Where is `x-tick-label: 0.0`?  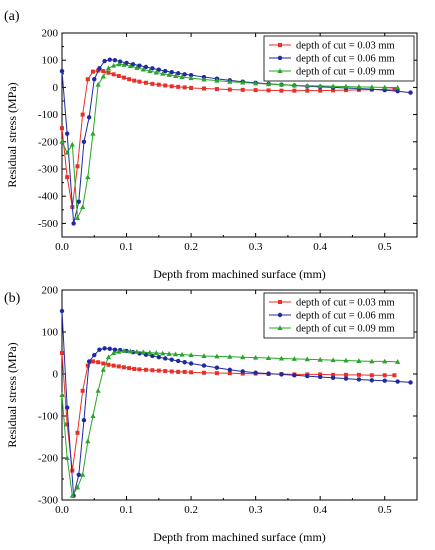
x-tick-label: 0.0 is located at coordinates (62, 247).